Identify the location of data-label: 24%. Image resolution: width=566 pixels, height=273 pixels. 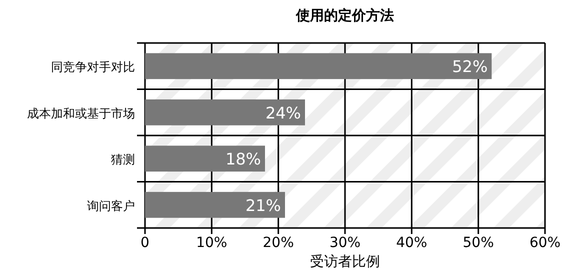
(283, 112).